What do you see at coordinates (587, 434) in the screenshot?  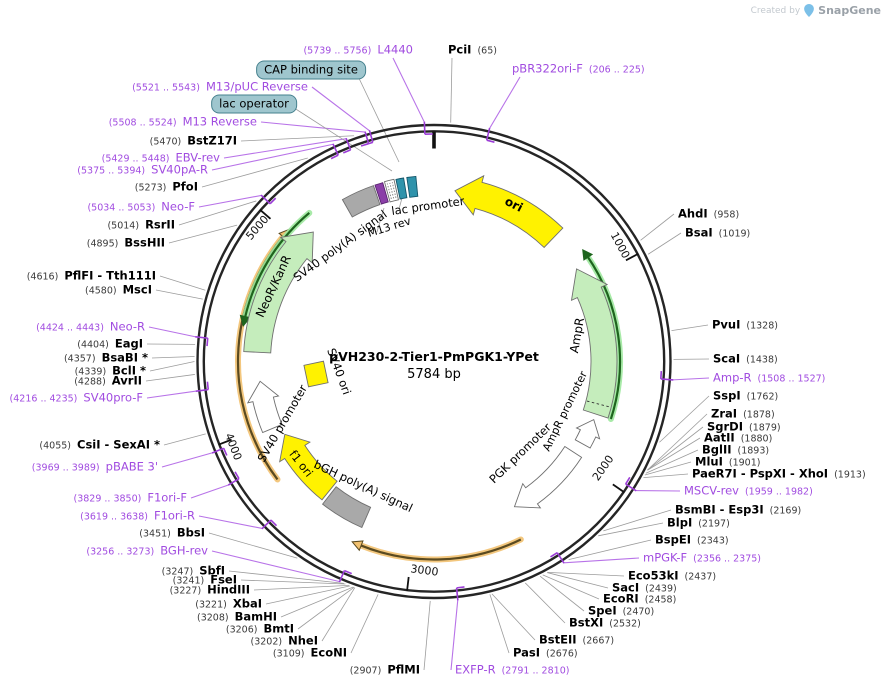 I see `feature-ampr-promoter` at bounding box center [587, 434].